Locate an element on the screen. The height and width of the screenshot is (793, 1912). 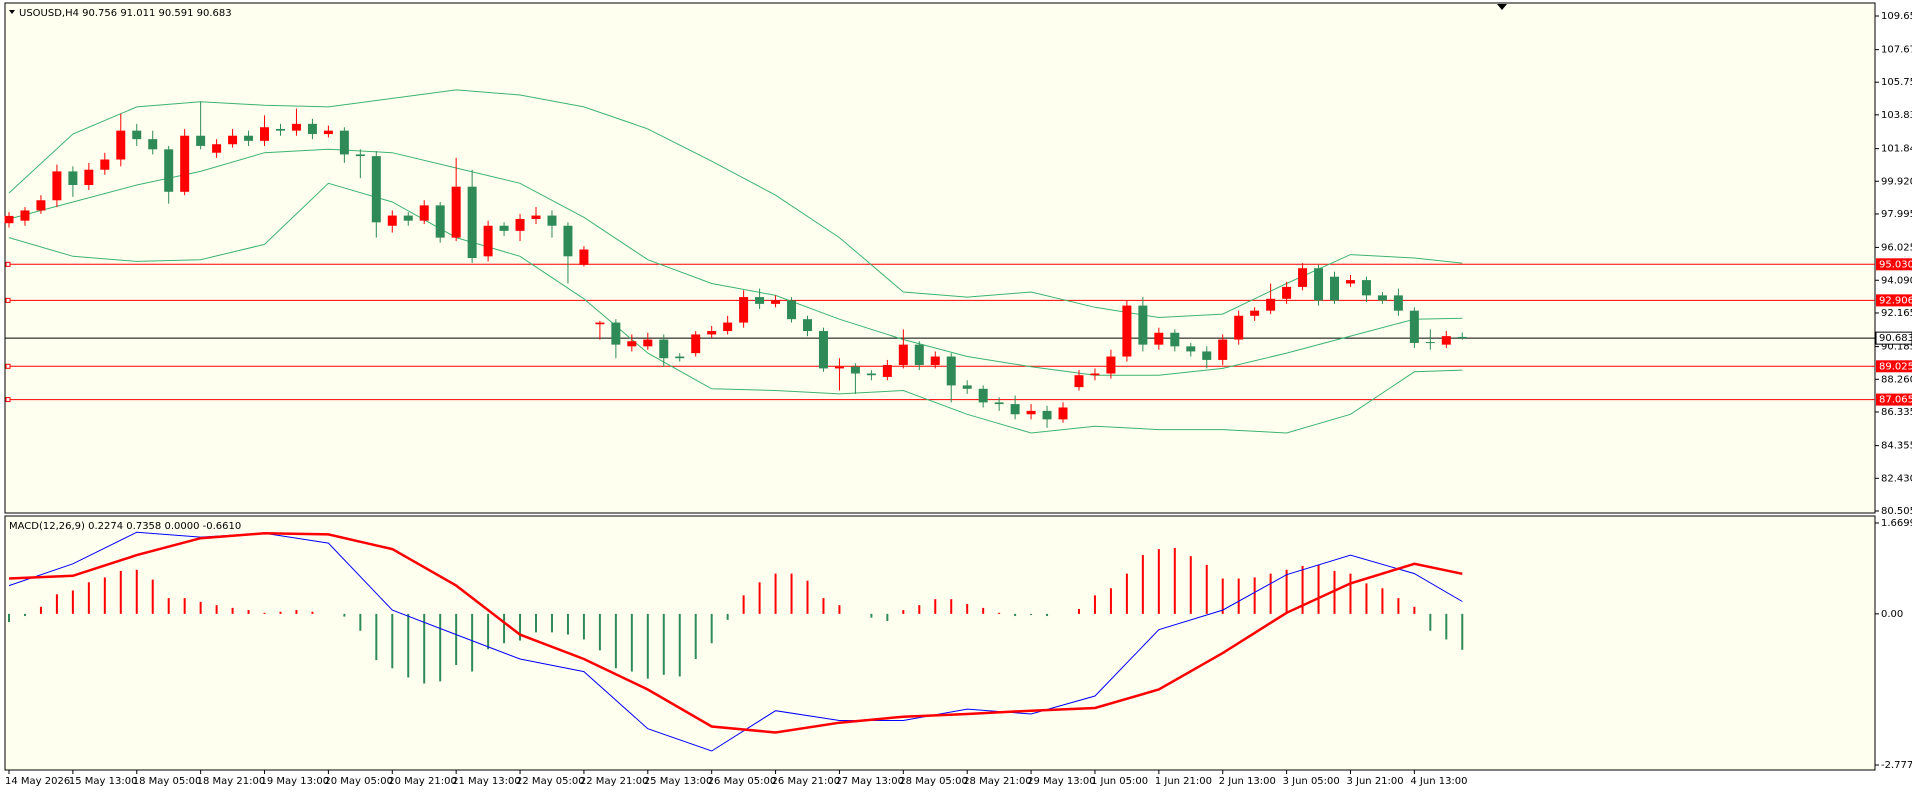
chart-header: USOUSD,H4 90.756 91.011 90.591 90.683 is located at coordinates (125, 13).